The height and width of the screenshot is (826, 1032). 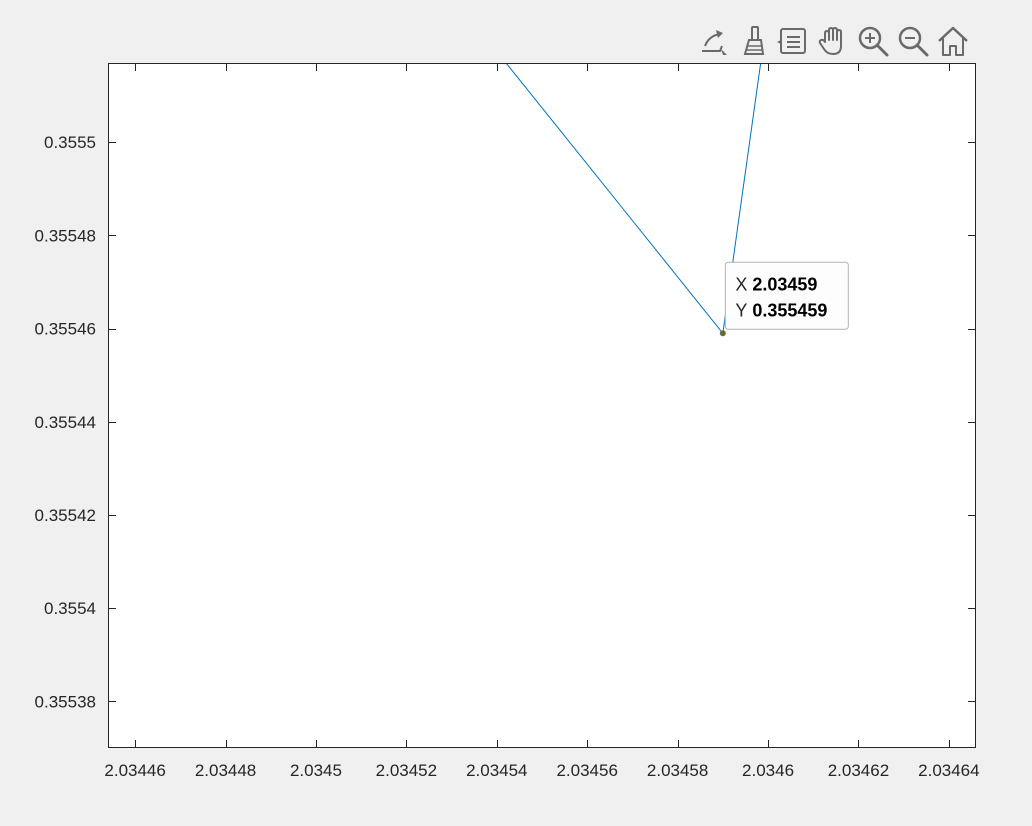 What do you see at coordinates (65, 422) in the screenshot?
I see `y-tick-label: 0.35544` at bounding box center [65, 422].